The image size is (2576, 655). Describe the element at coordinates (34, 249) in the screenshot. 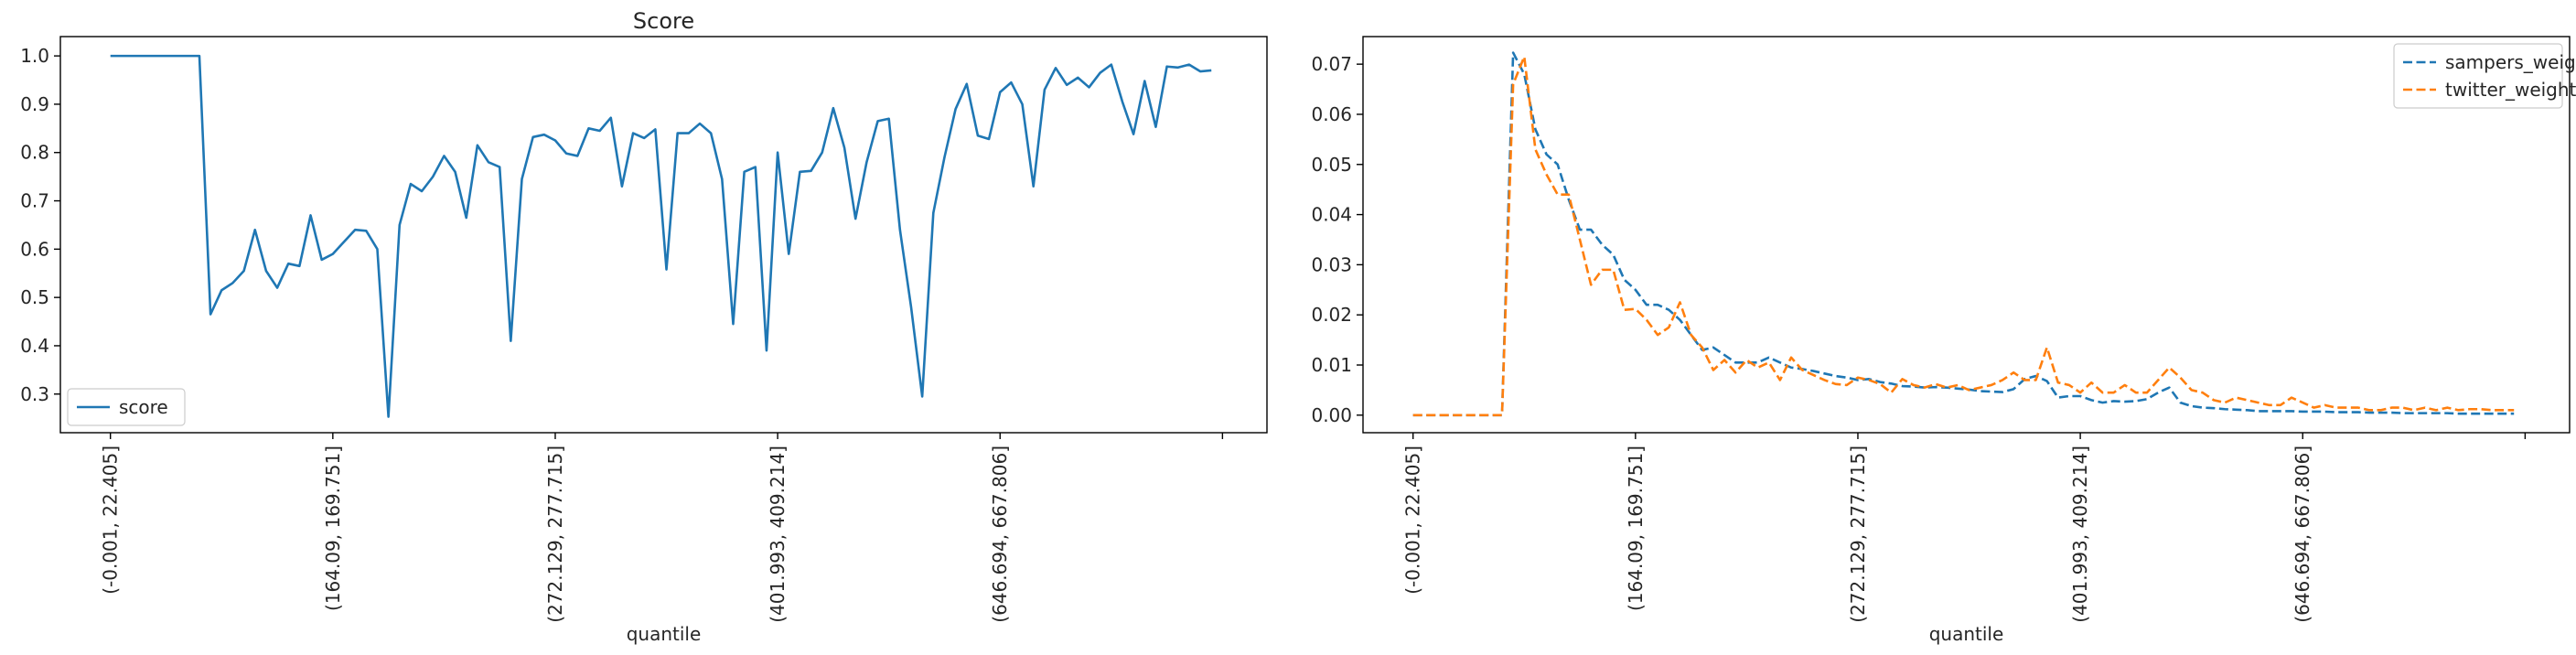

I see `y-tick-label: 0.6` at that location.